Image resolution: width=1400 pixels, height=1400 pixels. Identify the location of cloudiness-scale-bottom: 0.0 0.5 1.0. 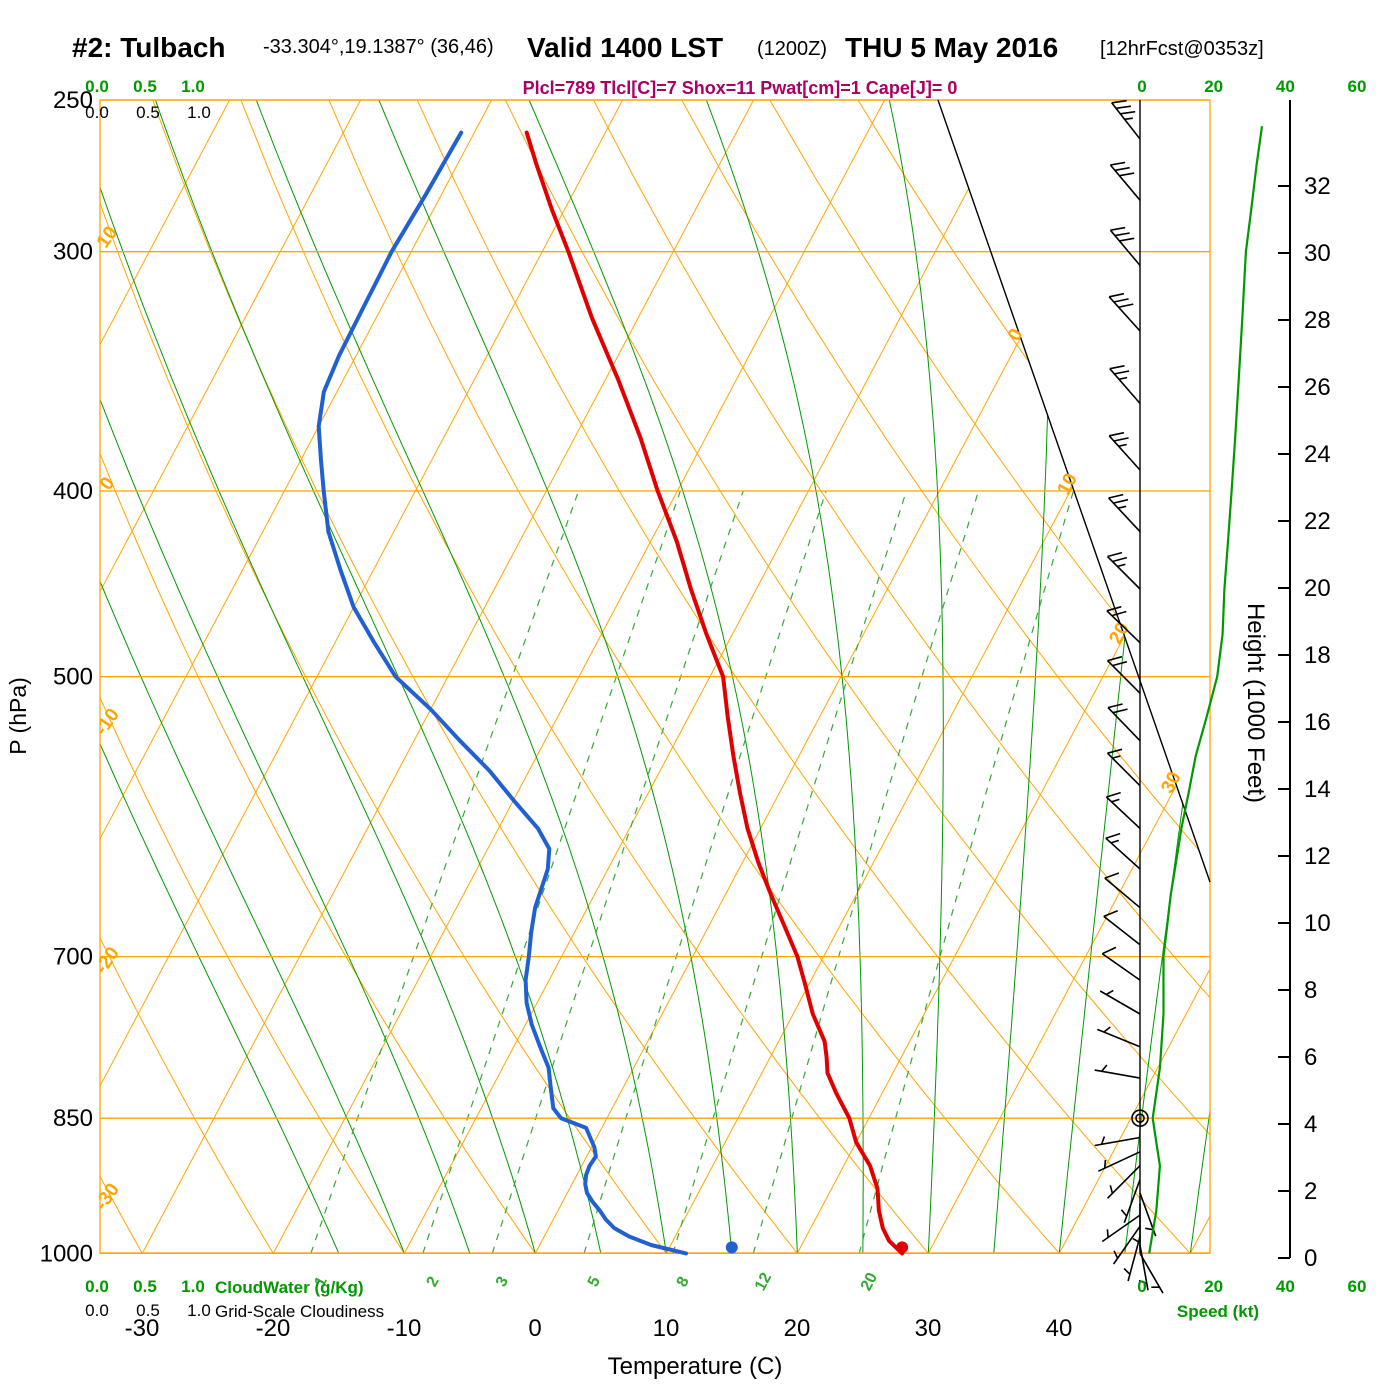
(148, 1310).